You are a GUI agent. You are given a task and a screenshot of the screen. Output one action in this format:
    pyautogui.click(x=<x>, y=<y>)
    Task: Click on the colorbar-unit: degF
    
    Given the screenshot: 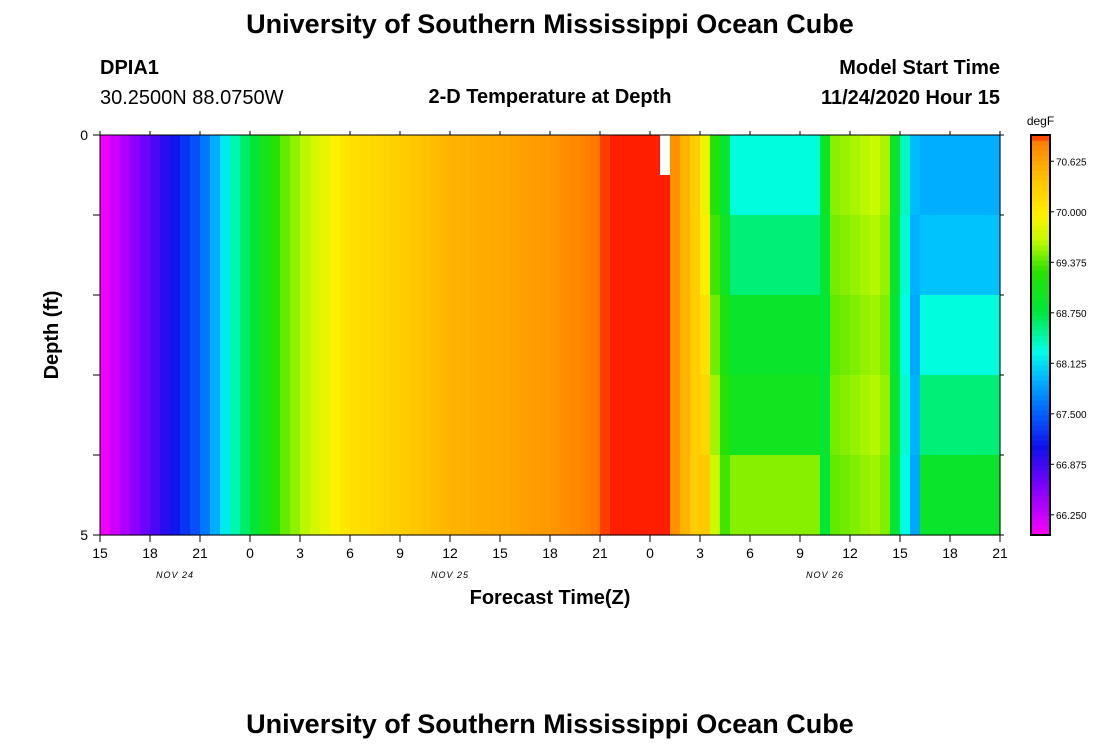 What is the action you would take?
    pyautogui.click(x=1040, y=121)
    